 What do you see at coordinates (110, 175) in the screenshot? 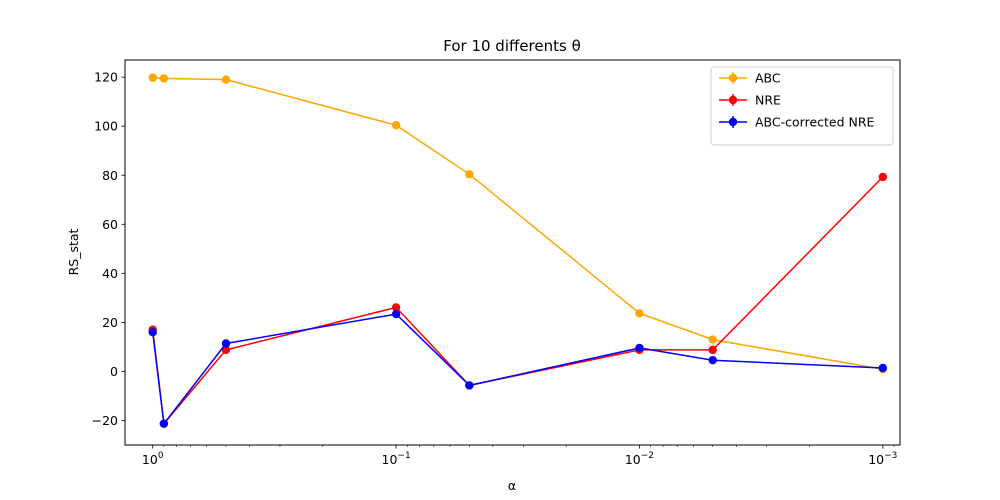
I see `y-tick-label: 80` at bounding box center [110, 175].